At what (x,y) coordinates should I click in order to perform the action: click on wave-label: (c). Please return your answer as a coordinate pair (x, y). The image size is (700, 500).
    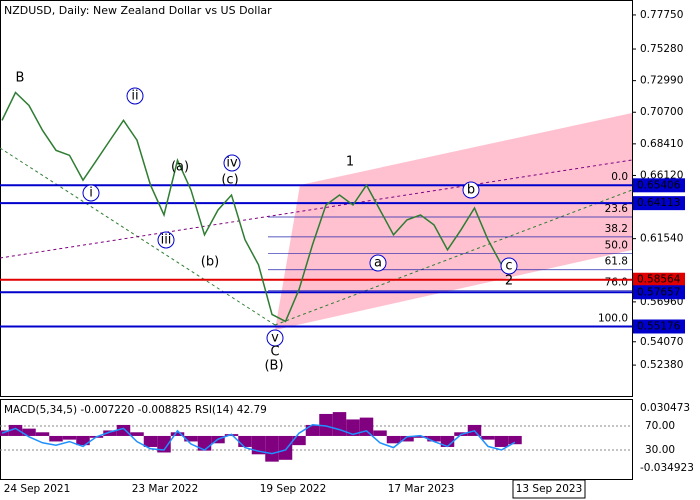
    Looking at the image, I should click on (229, 180).